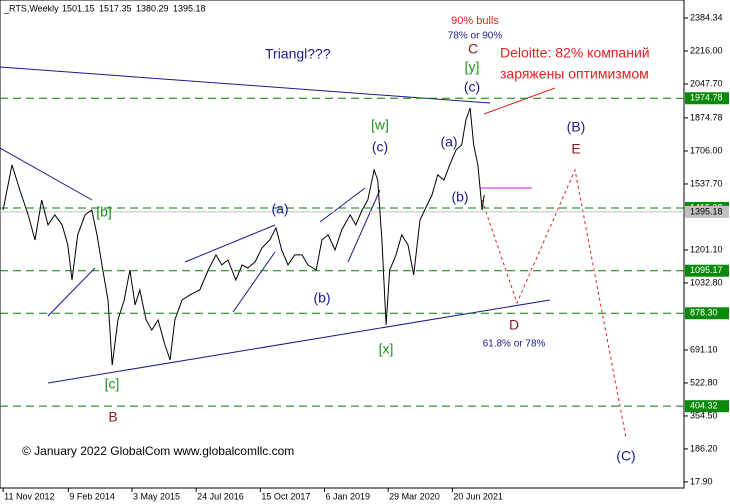 Image resolution: width=730 pixels, height=504 pixels. I want to click on level-label: 1974.78, so click(706, 98).